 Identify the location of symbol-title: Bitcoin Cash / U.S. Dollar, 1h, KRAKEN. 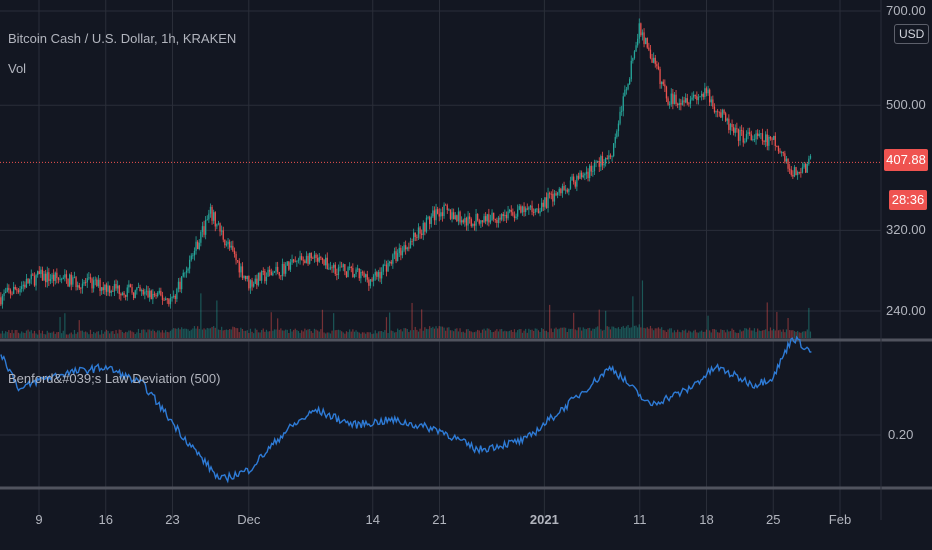
(122, 38).